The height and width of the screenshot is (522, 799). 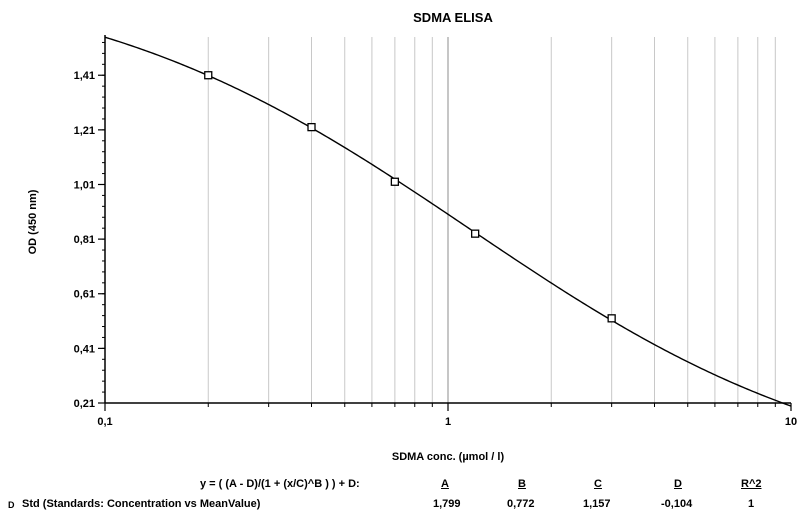 What do you see at coordinates (751, 504) in the screenshot?
I see `value-r2: 1` at bounding box center [751, 504].